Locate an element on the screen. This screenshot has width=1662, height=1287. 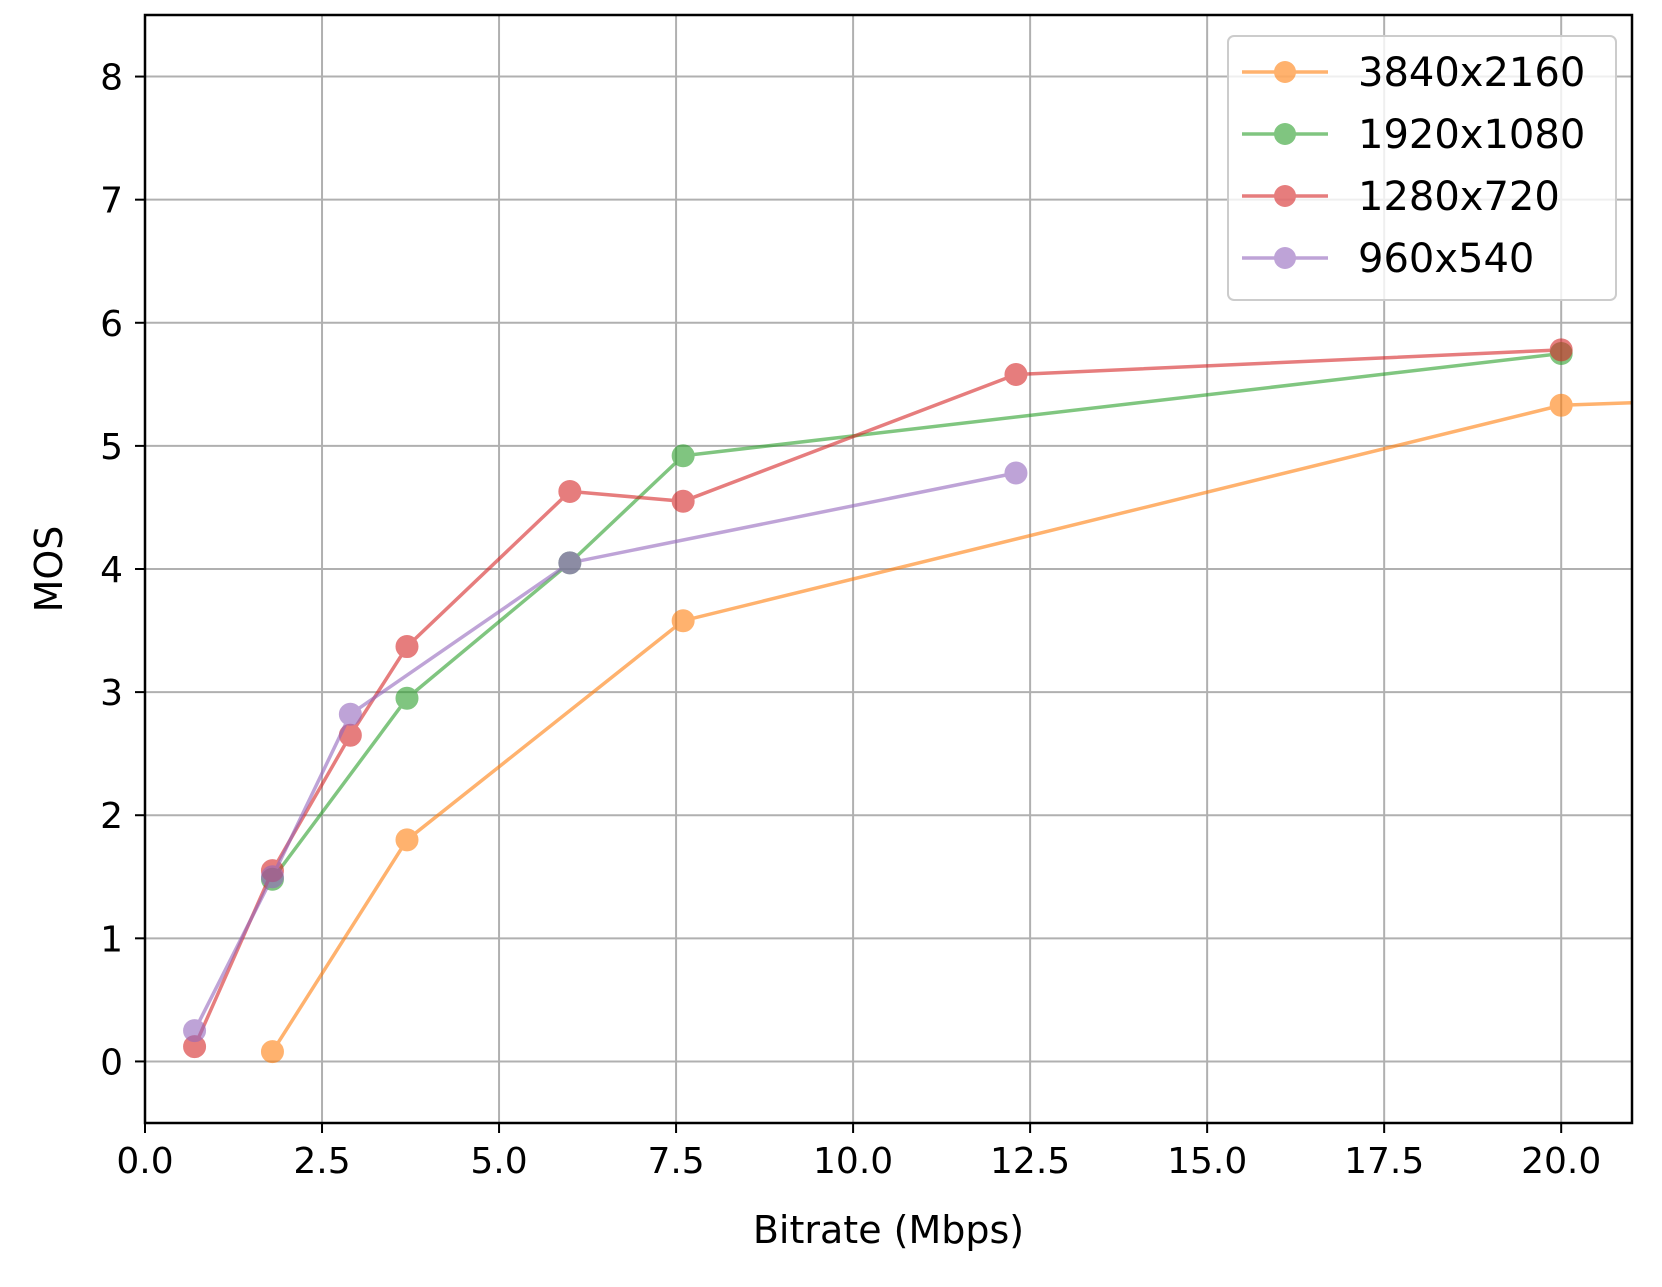
legend-item: 1280x720 is located at coordinates (1401, 197).